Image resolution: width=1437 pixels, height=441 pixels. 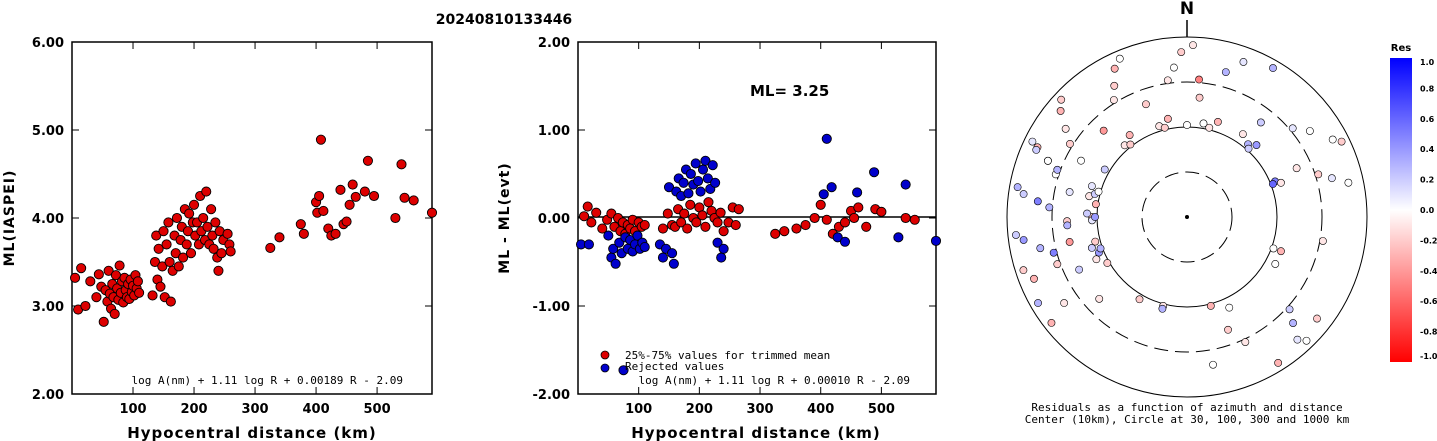 I want to click on colorbar-tick-label: 0.4, so click(x=1427, y=149).